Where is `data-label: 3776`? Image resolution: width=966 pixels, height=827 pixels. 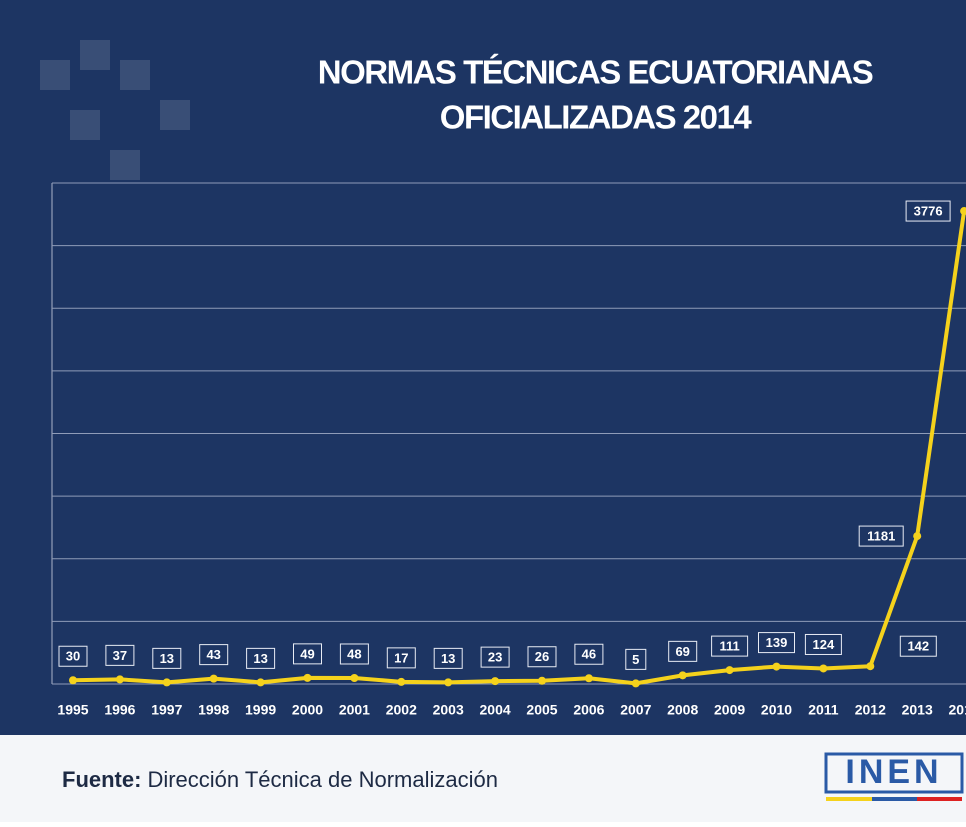 data-label: 3776 is located at coordinates (928, 210).